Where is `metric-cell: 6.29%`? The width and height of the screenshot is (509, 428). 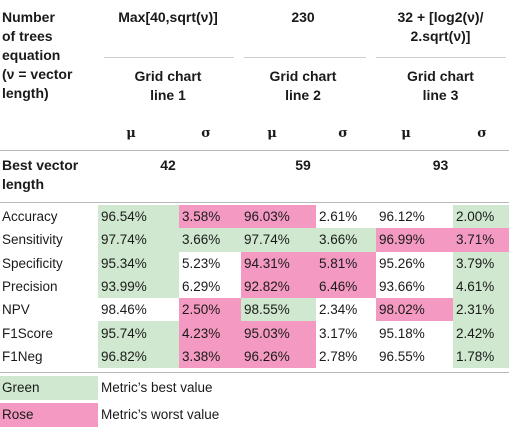 metric-cell: 6.29% is located at coordinates (201, 287).